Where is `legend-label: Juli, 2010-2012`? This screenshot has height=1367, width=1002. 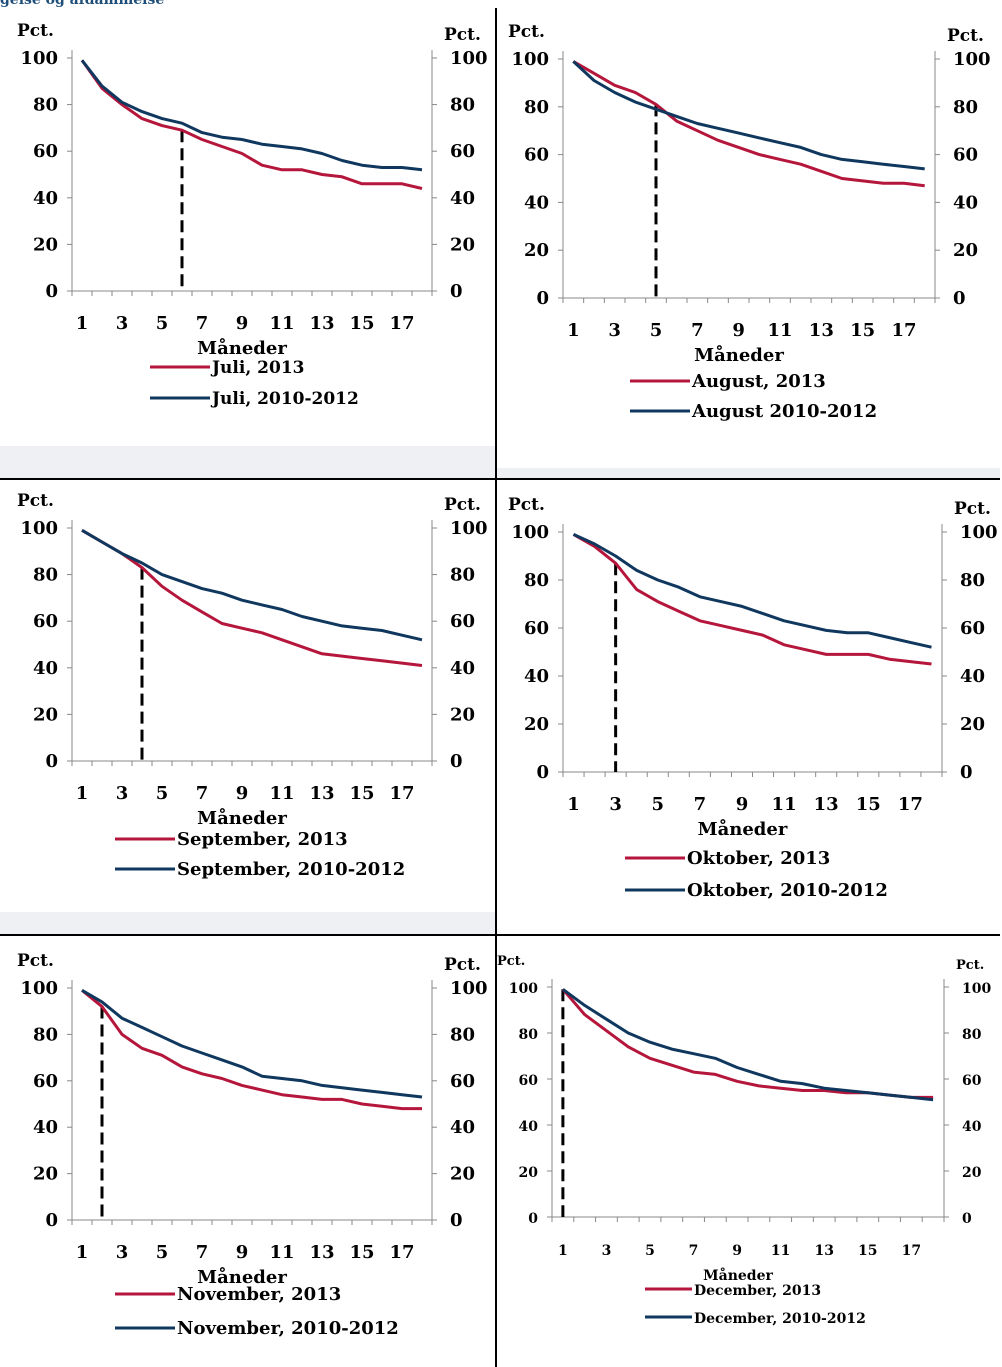
legend-label: Juli, 2010-2012 is located at coordinates (284, 399).